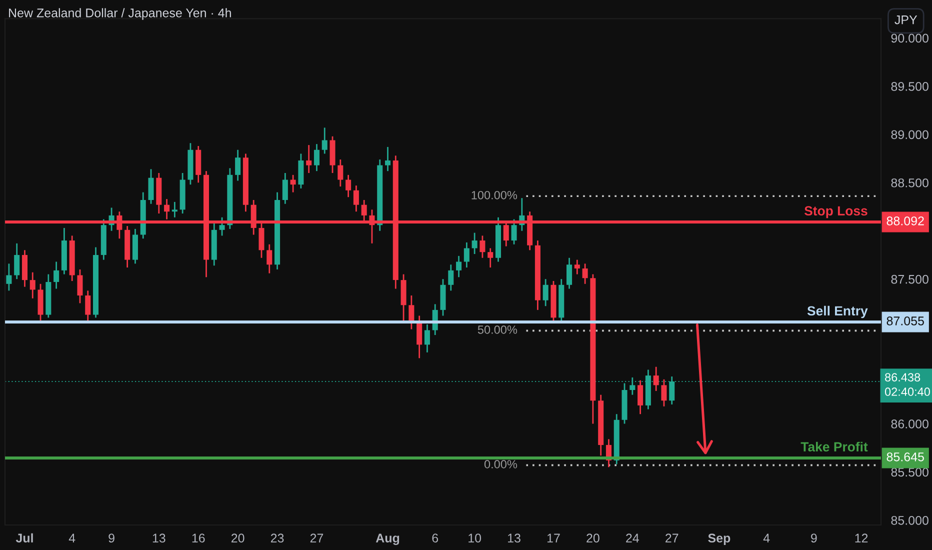 This screenshot has width=932, height=550. Describe the element at coordinates (435, 538) in the screenshot. I see `x-tick-label: 6` at that location.